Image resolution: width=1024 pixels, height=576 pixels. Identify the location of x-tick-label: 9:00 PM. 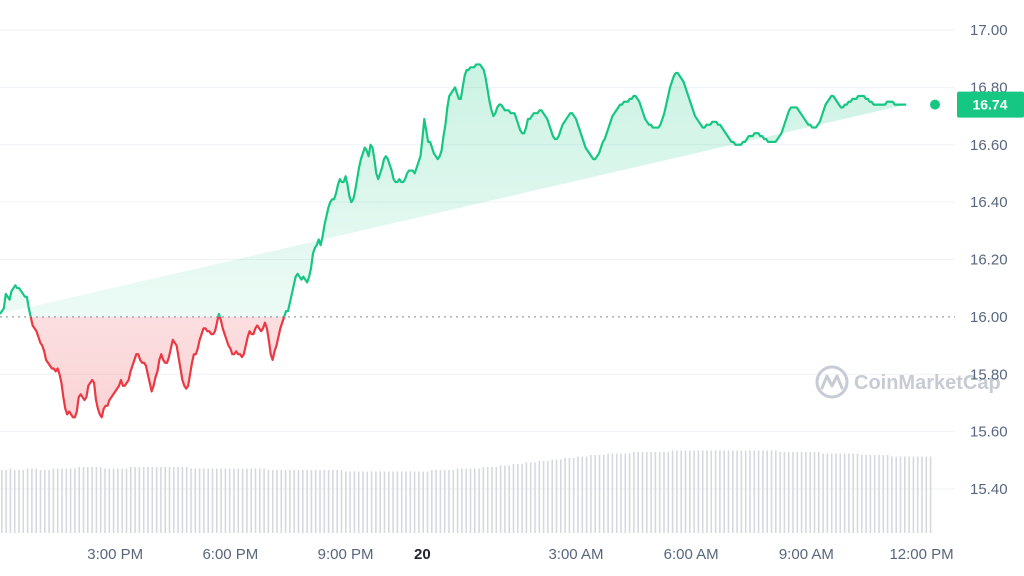
(346, 554).